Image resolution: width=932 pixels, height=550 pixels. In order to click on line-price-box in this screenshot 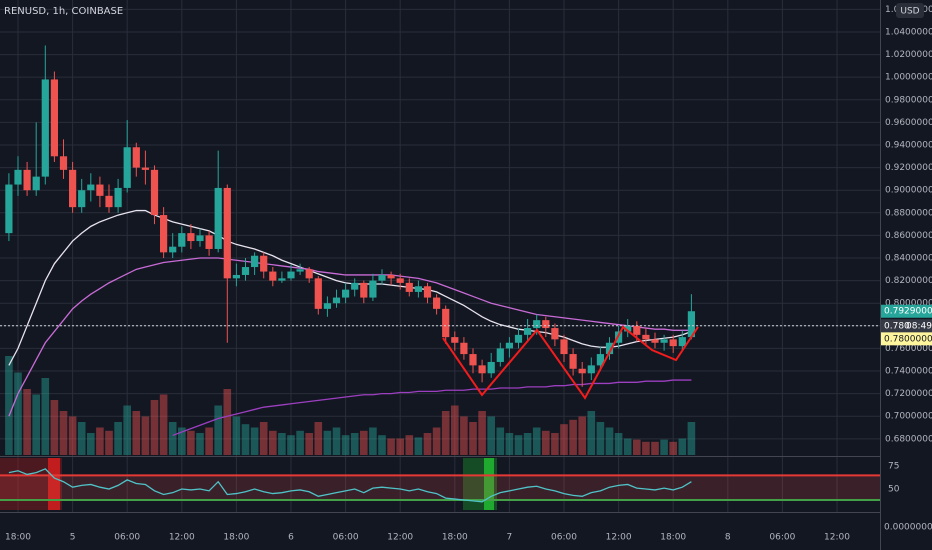, I will do `click(906, 339)`.